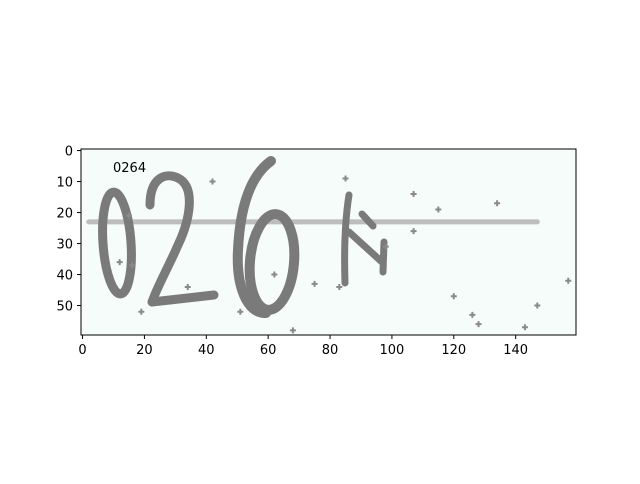 This screenshot has width=640, height=484. I want to click on x-tick-label: 100, so click(392, 350).